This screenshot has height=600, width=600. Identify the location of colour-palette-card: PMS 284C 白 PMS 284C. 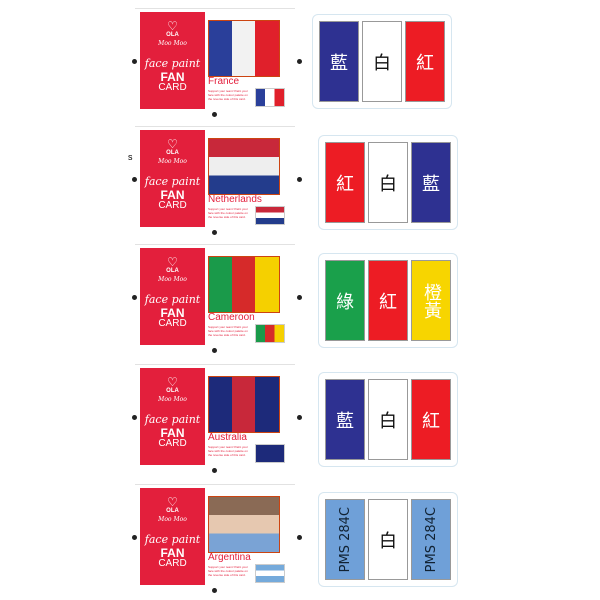
(388, 539).